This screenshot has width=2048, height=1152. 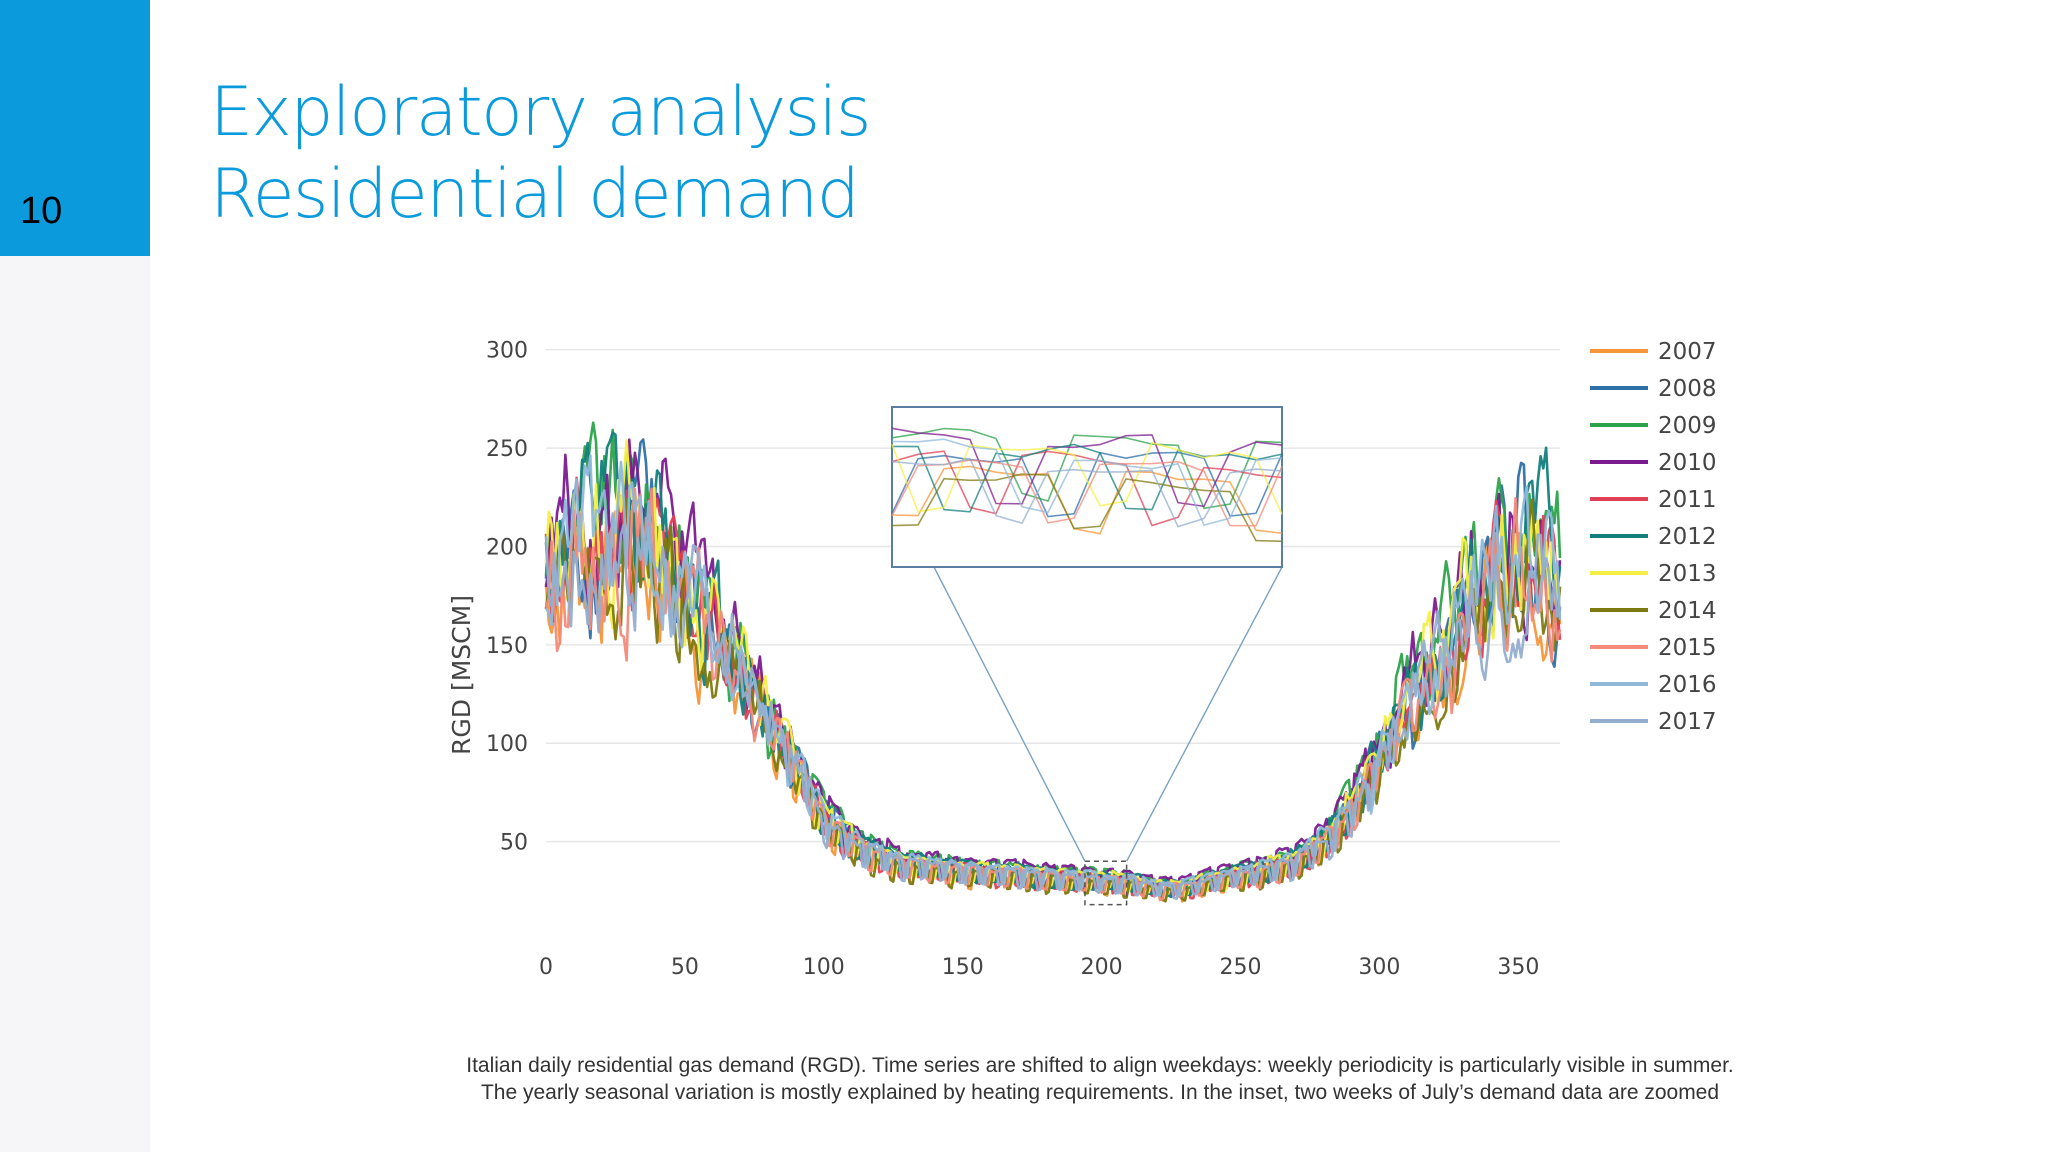 What do you see at coordinates (685, 967) in the screenshot?
I see `x-tick-label: 50` at bounding box center [685, 967].